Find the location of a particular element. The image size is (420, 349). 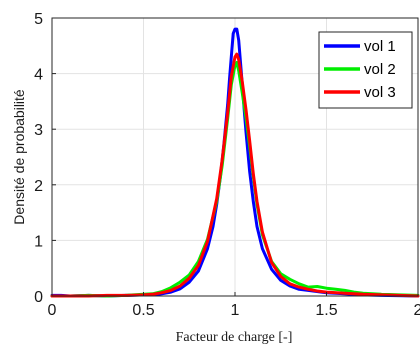

x-tick-label: 0.5 is located at coordinates (143, 310).